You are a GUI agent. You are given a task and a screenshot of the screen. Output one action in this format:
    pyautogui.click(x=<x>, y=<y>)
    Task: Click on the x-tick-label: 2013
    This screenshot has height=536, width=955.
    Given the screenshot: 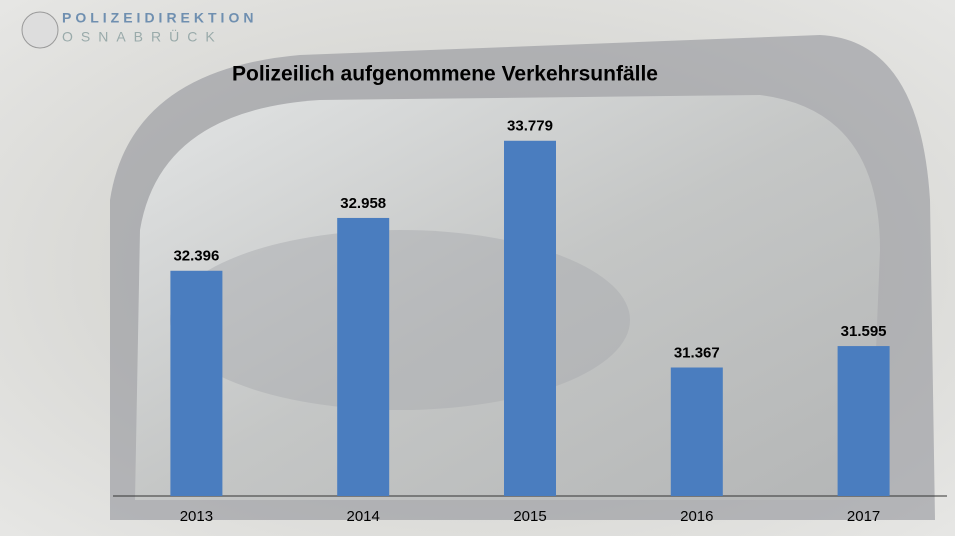 What is the action you would take?
    pyautogui.click(x=196, y=516)
    